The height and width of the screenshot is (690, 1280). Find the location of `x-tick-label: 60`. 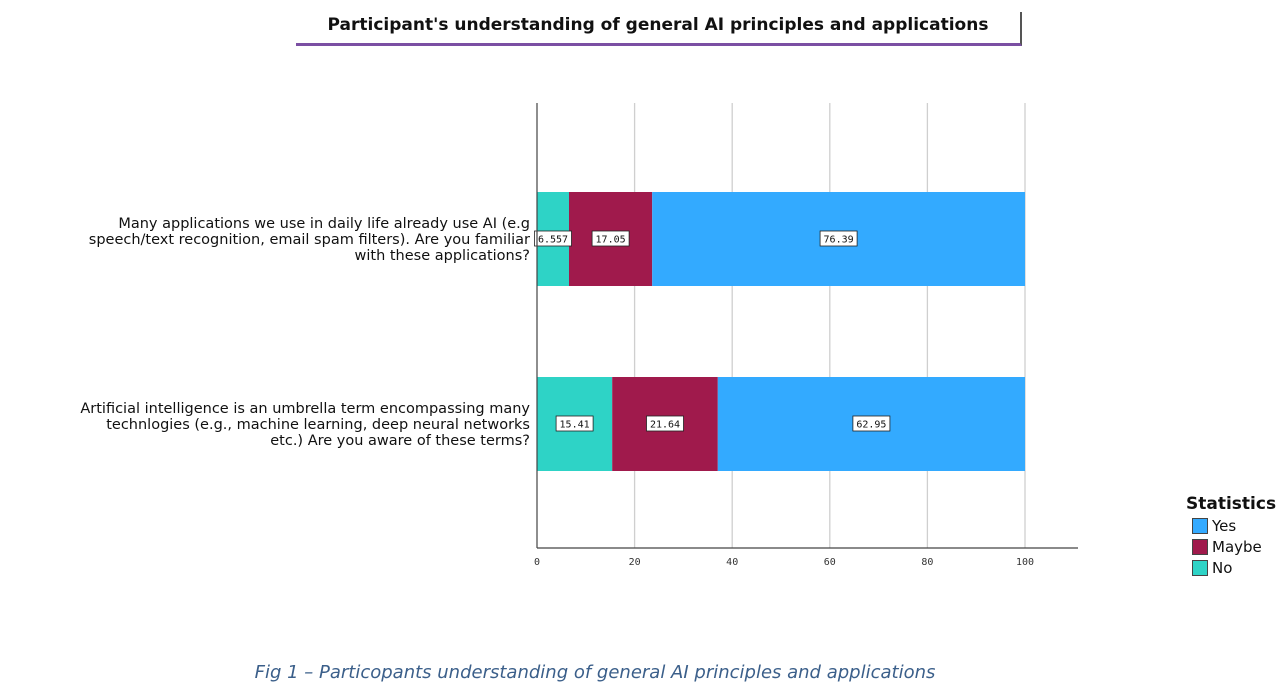

x-tick-label: 60 is located at coordinates (830, 562).